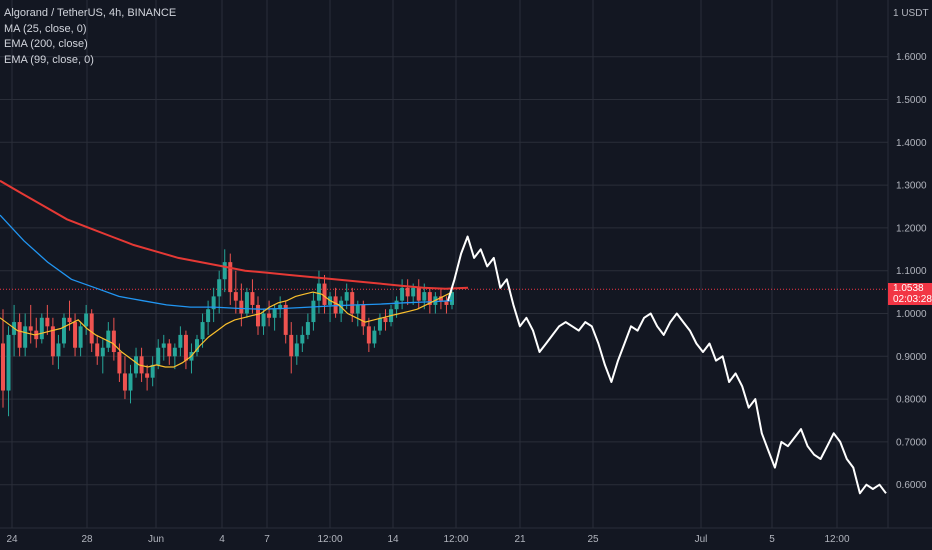 The width and height of the screenshot is (932, 550). Describe the element at coordinates (226, 329) in the screenshot. I see `ma25-line` at that location.